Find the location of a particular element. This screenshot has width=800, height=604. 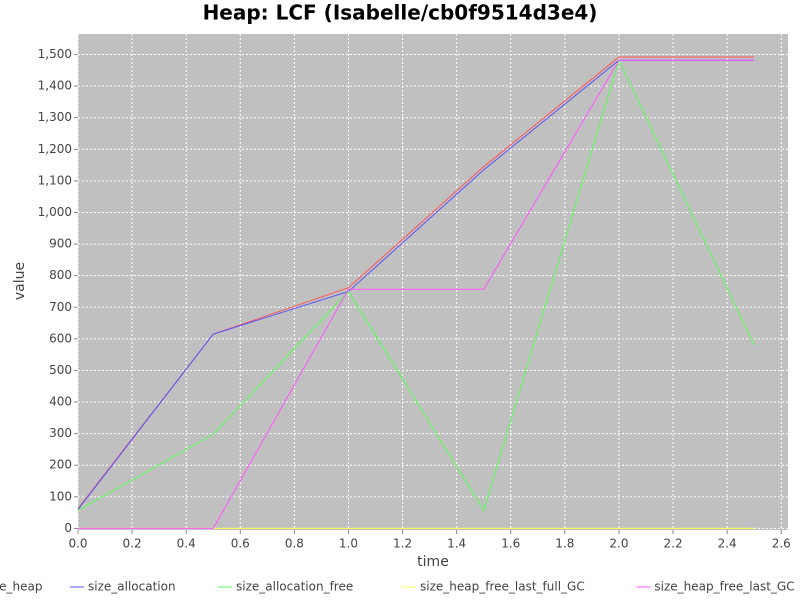

x-tick-label: 2.6 is located at coordinates (781, 544).